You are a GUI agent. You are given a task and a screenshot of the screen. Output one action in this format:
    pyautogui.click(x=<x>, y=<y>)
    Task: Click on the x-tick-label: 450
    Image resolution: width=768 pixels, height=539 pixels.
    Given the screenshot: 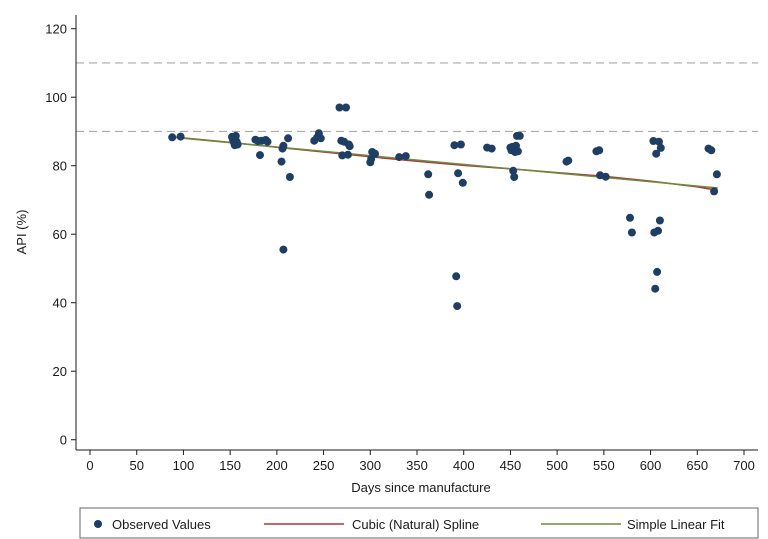 What is the action you would take?
    pyautogui.click(x=511, y=465)
    